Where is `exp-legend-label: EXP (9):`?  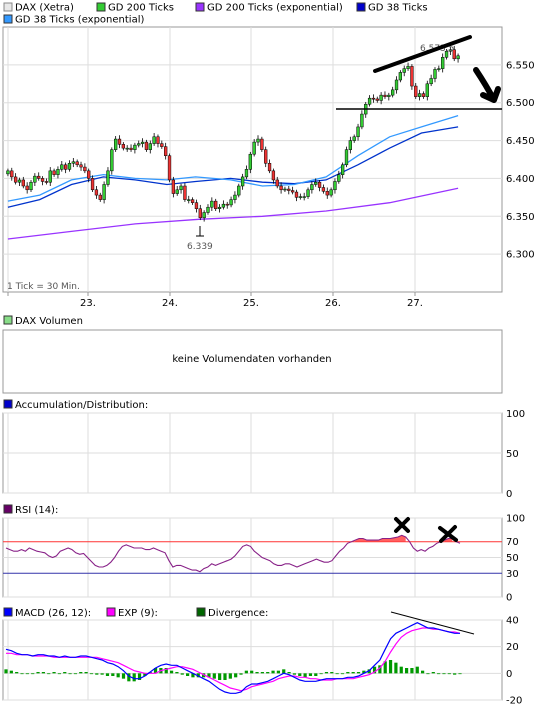
exp-legend-label: EXP (9): is located at coordinates (138, 613).